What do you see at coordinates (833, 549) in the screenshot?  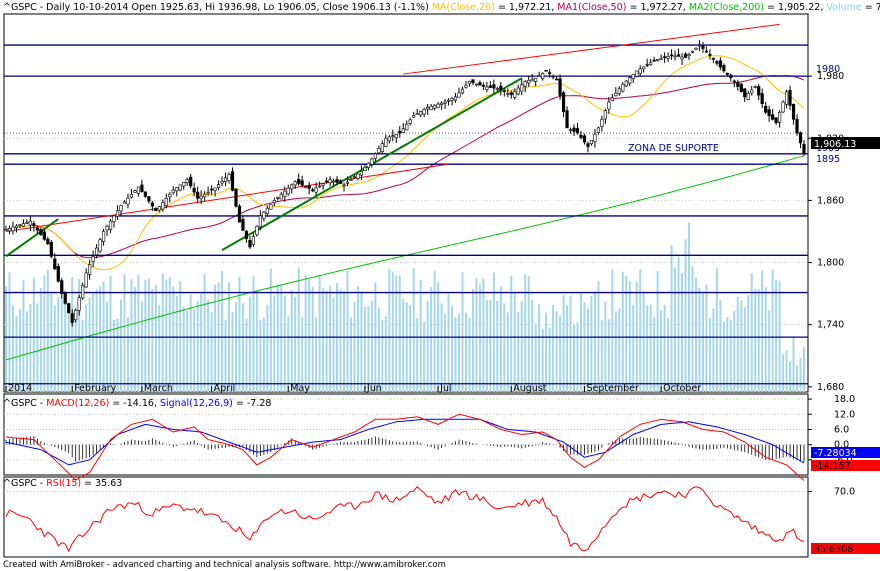 I see `rsi-marker-label: 35.6308` at bounding box center [833, 549].